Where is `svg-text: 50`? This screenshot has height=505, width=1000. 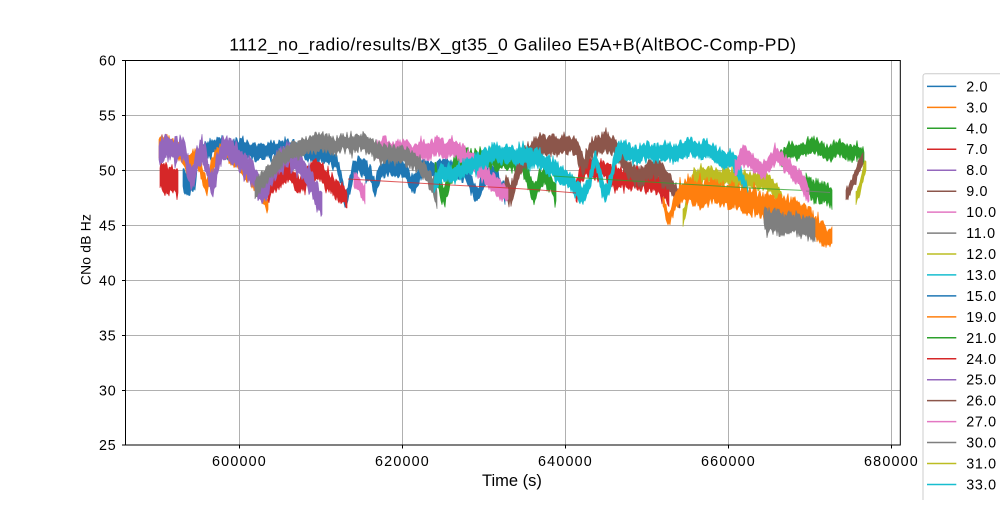
svg-text: 50 is located at coordinates (108, 171).